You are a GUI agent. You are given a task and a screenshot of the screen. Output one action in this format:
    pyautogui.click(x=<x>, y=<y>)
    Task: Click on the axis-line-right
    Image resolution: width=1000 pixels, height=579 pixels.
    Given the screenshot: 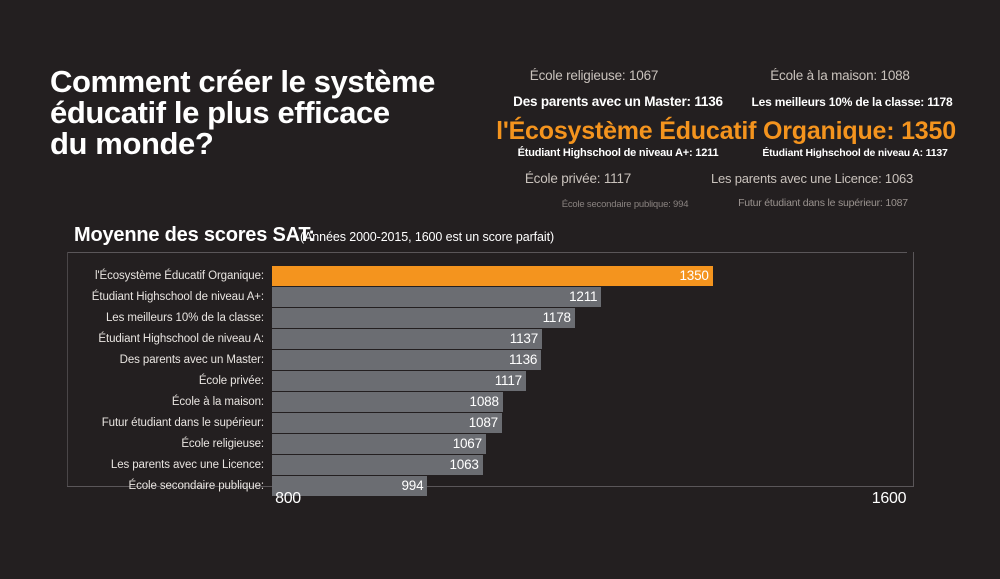 What is the action you would take?
    pyautogui.click(x=913, y=369)
    